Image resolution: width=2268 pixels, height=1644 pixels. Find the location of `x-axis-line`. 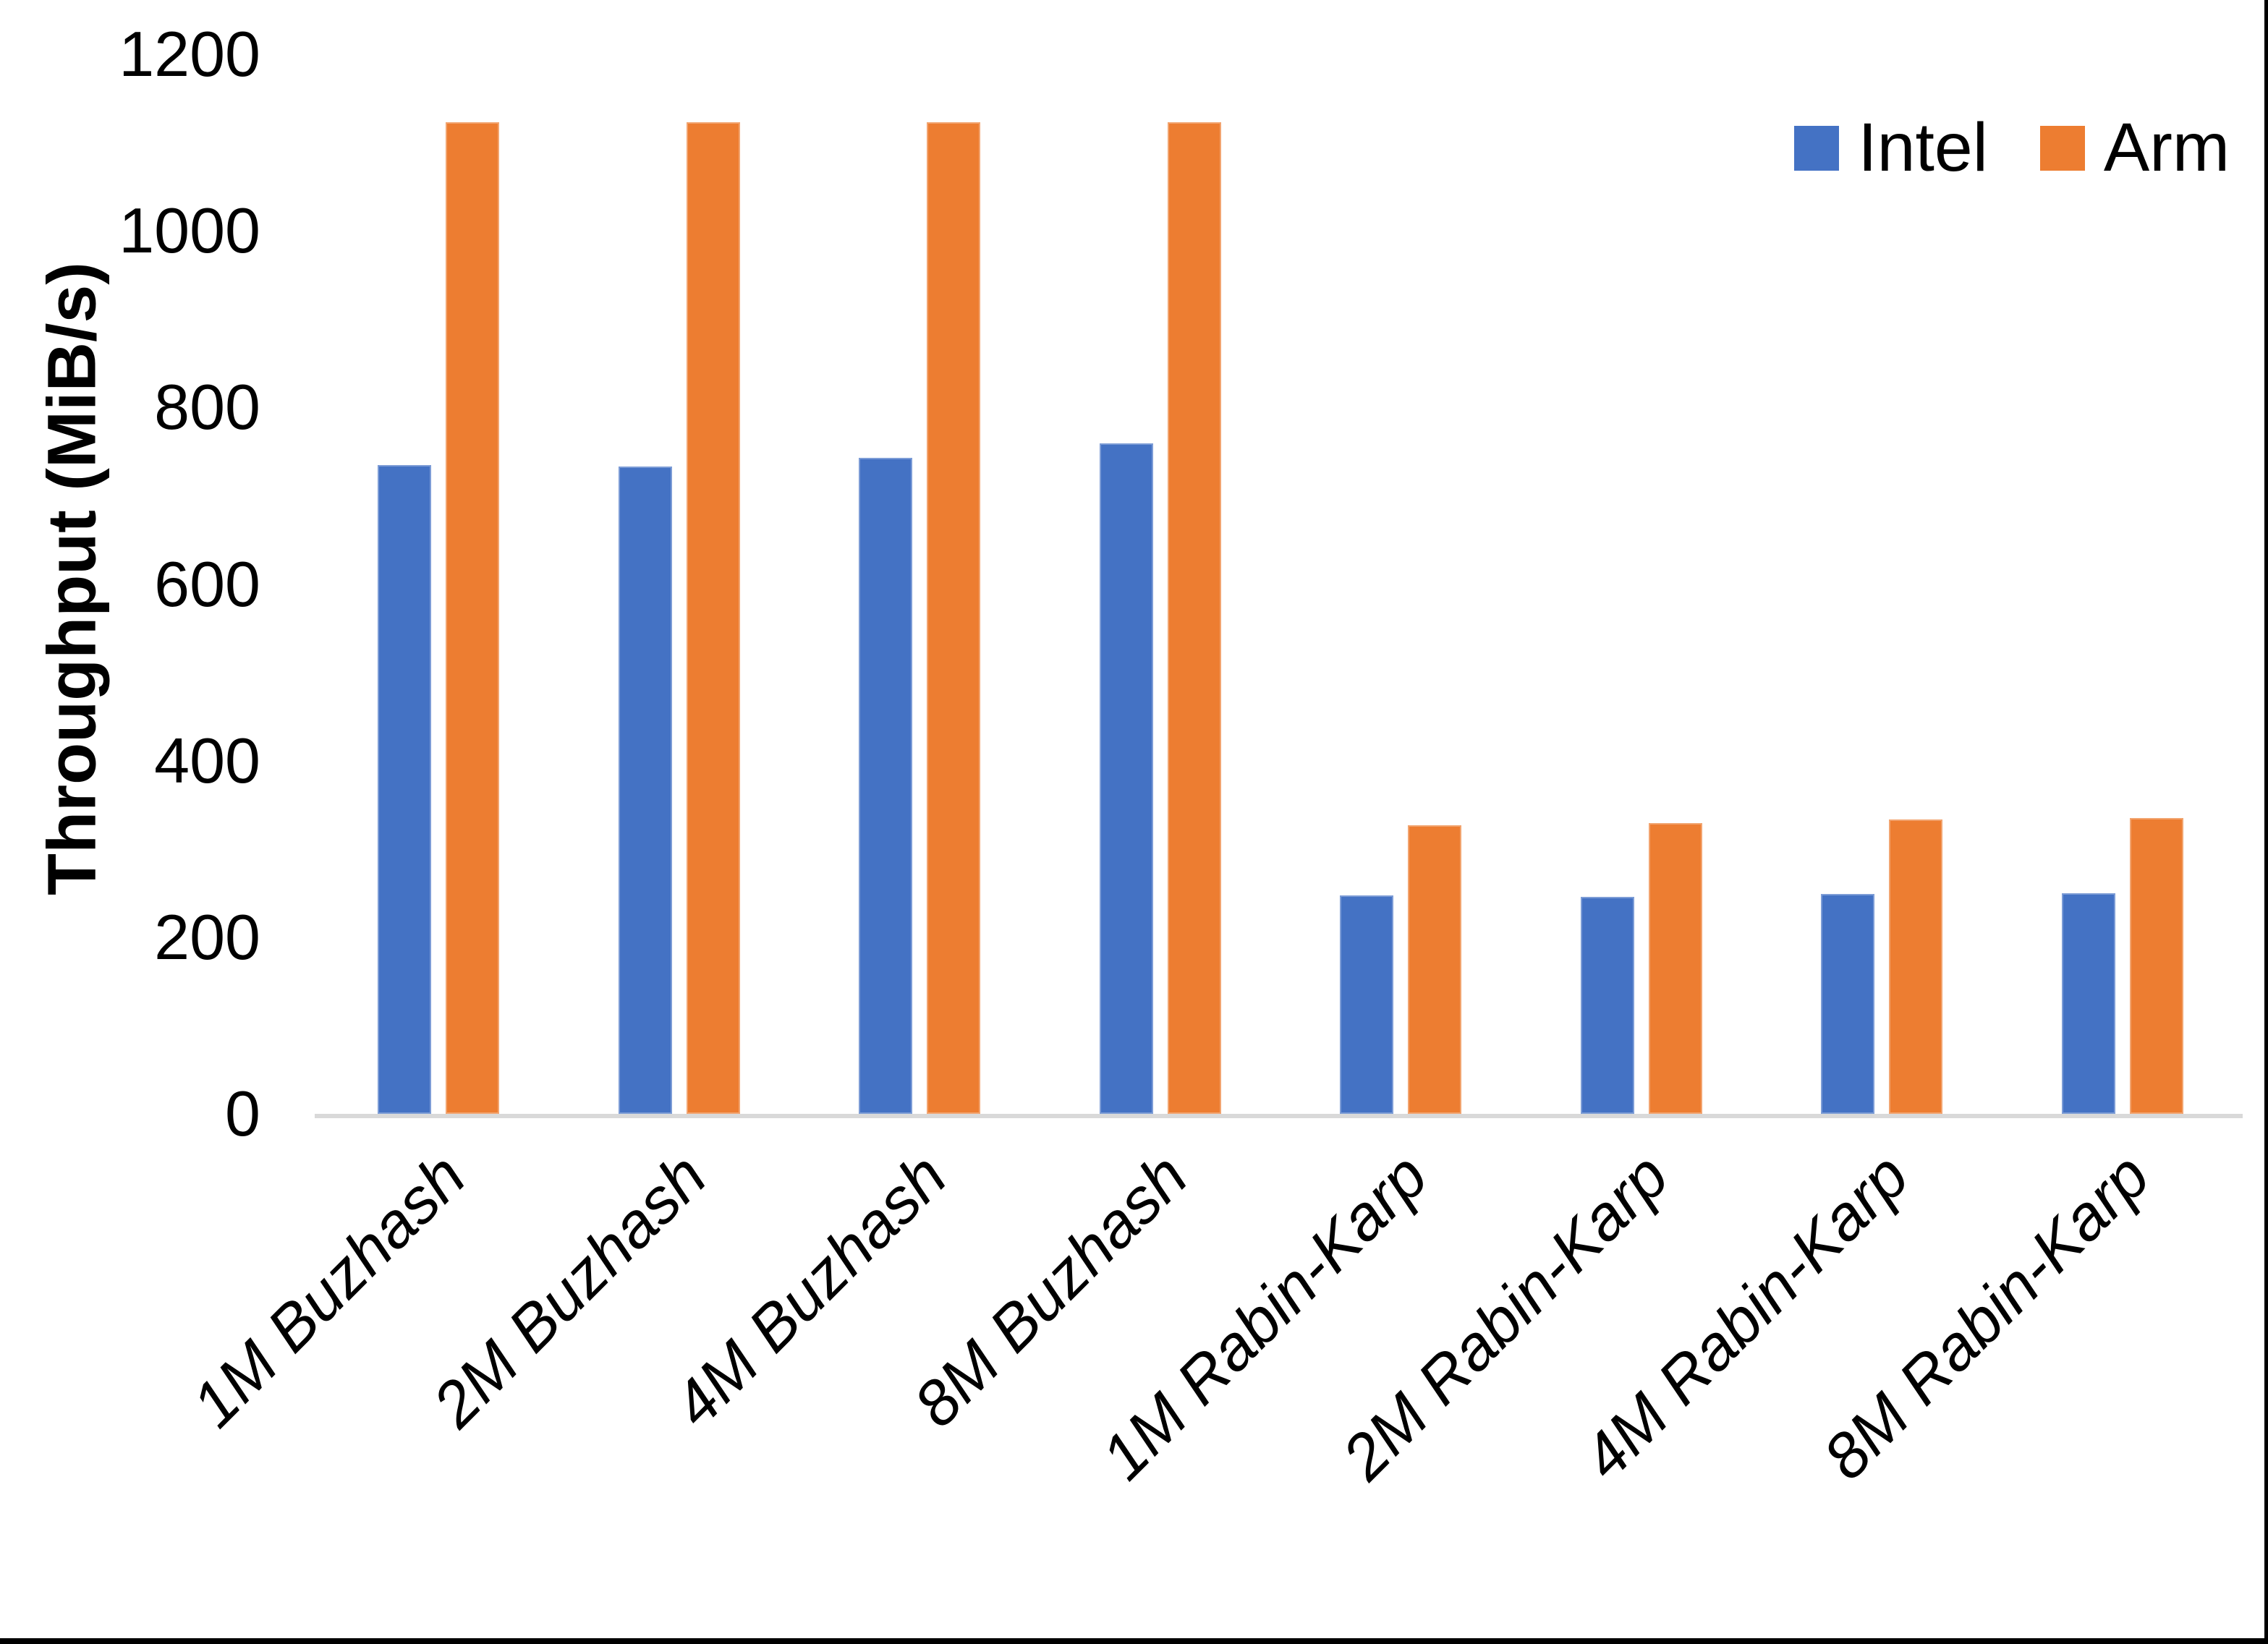

x-axis-line is located at coordinates (1279, 1116).